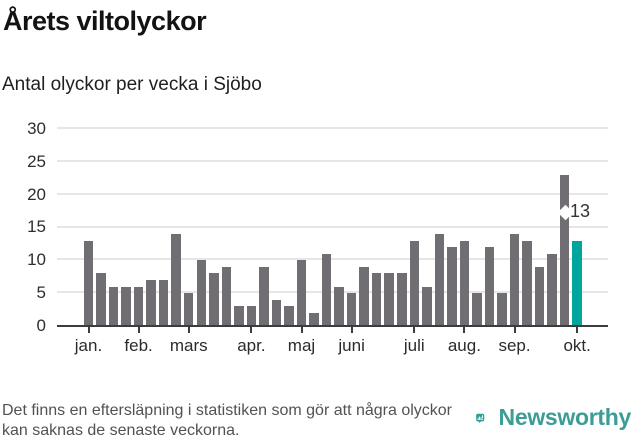 This screenshot has width=631, height=441. What do you see at coordinates (36, 227) in the screenshot?
I see `y-axis-label: 15` at bounding box center [36, 227].